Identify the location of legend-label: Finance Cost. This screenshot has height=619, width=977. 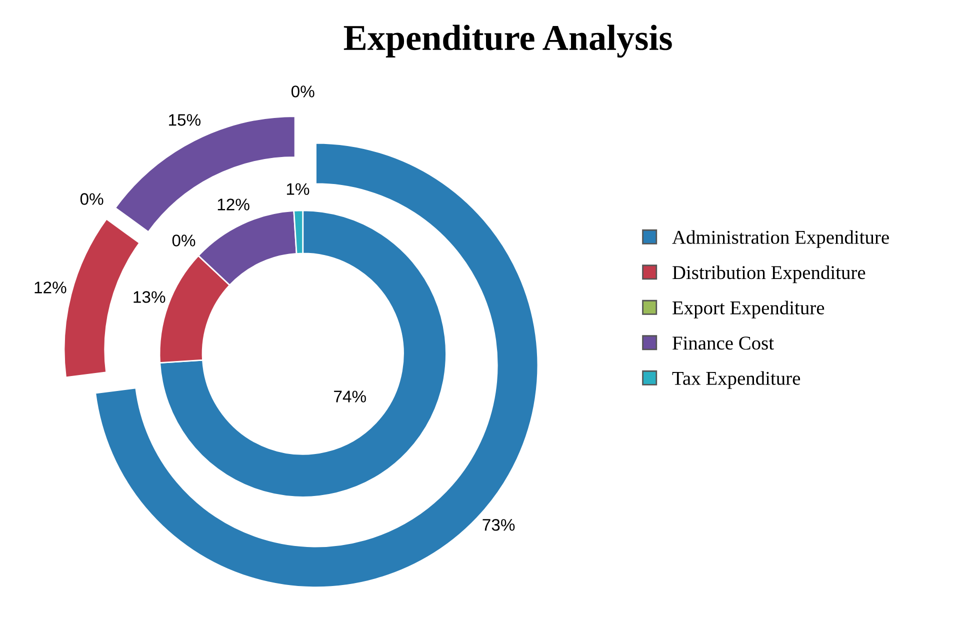
(723, 343).